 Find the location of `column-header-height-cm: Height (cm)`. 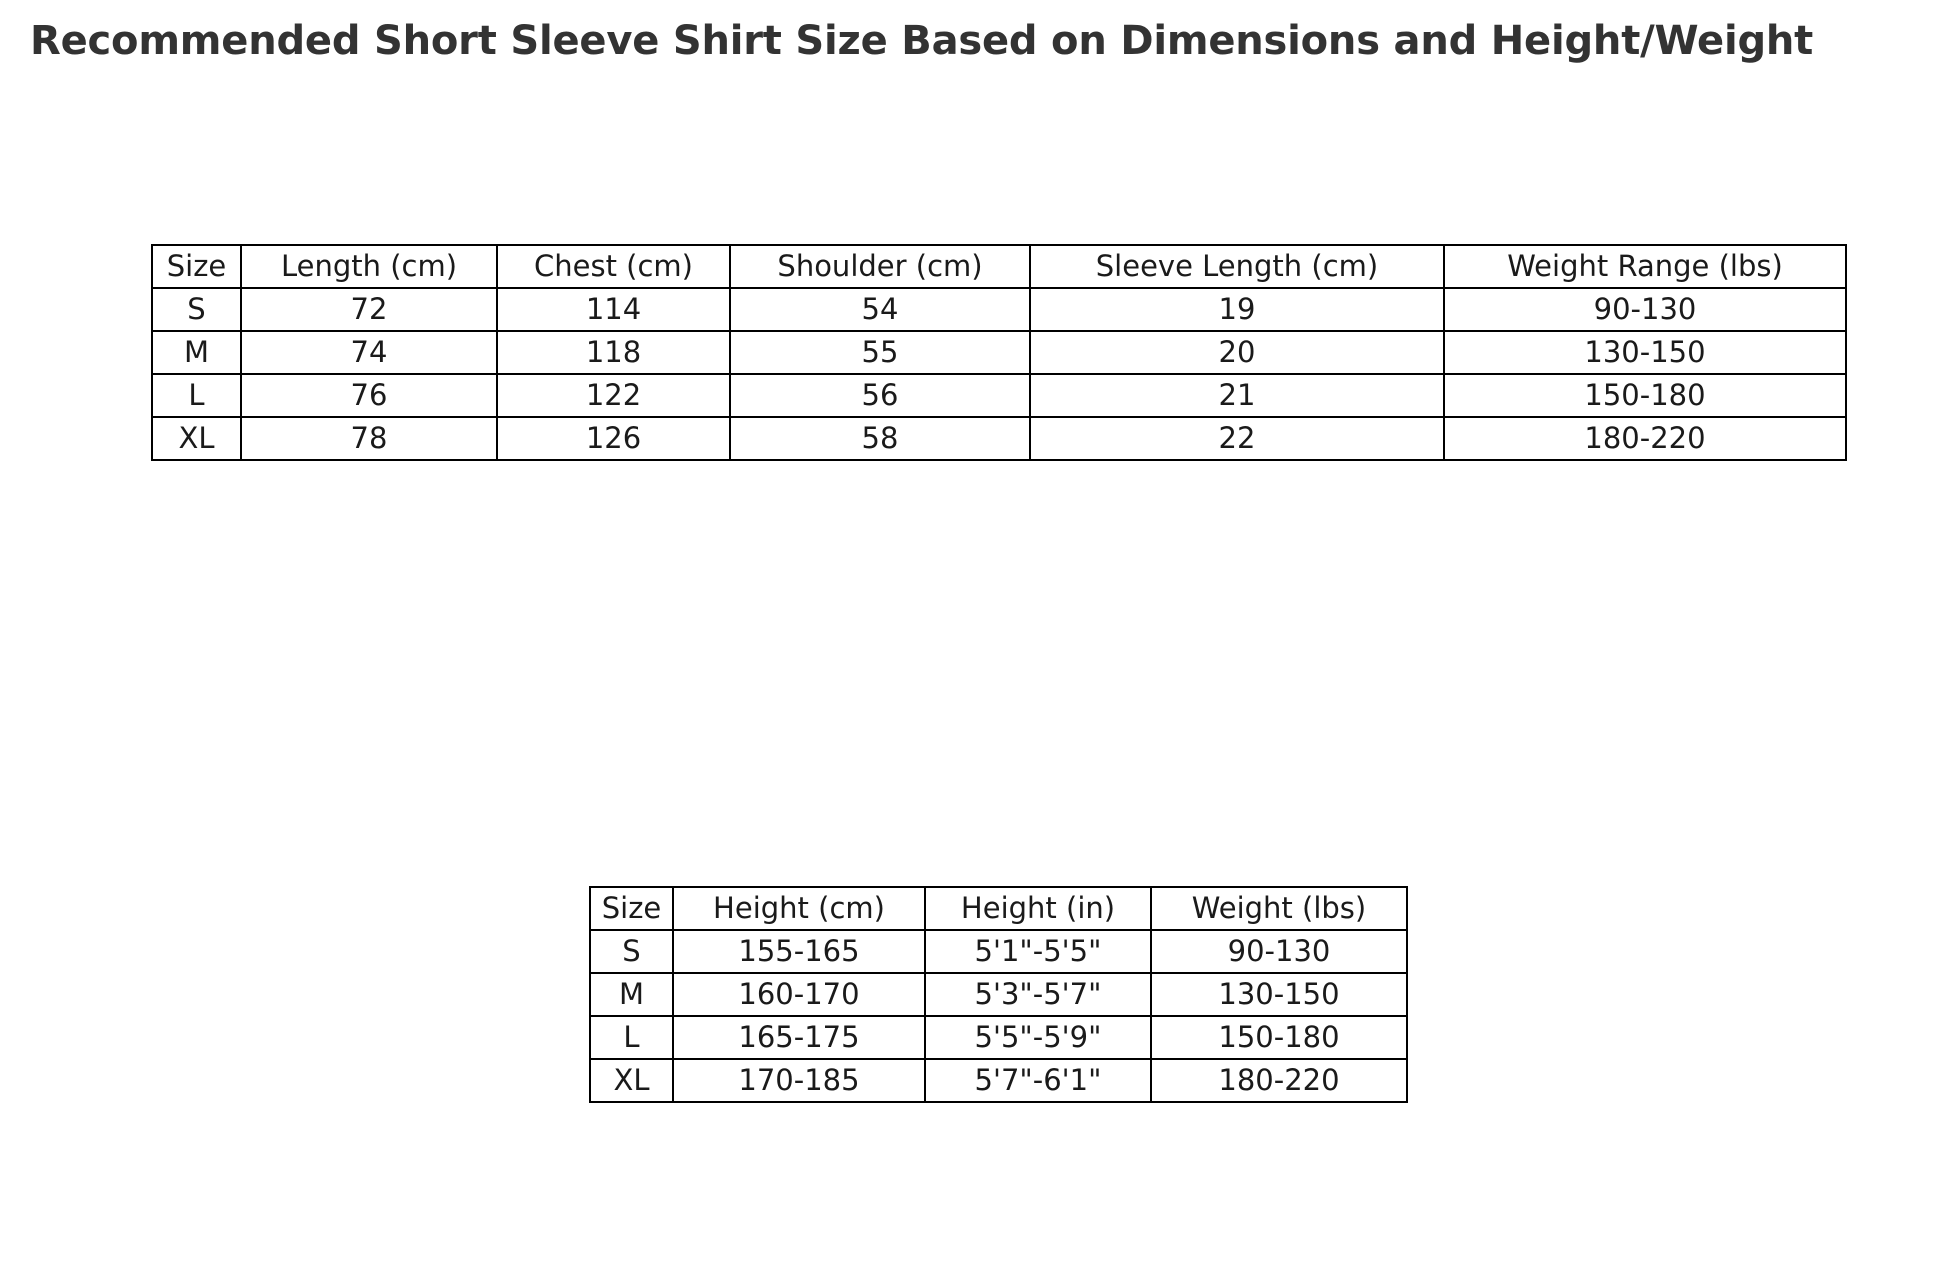

column-header-height-cm: Height (cm) is located at coordinates (799, 908).